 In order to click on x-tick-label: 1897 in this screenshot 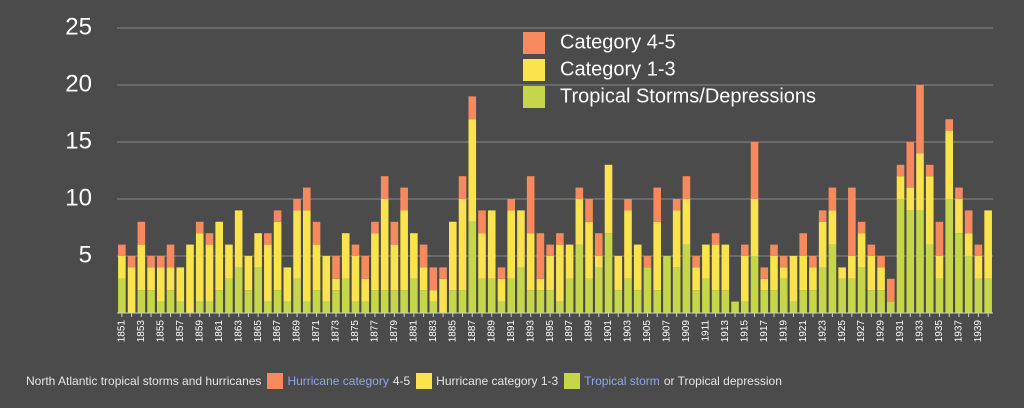, I will do `click(569, 331)`.